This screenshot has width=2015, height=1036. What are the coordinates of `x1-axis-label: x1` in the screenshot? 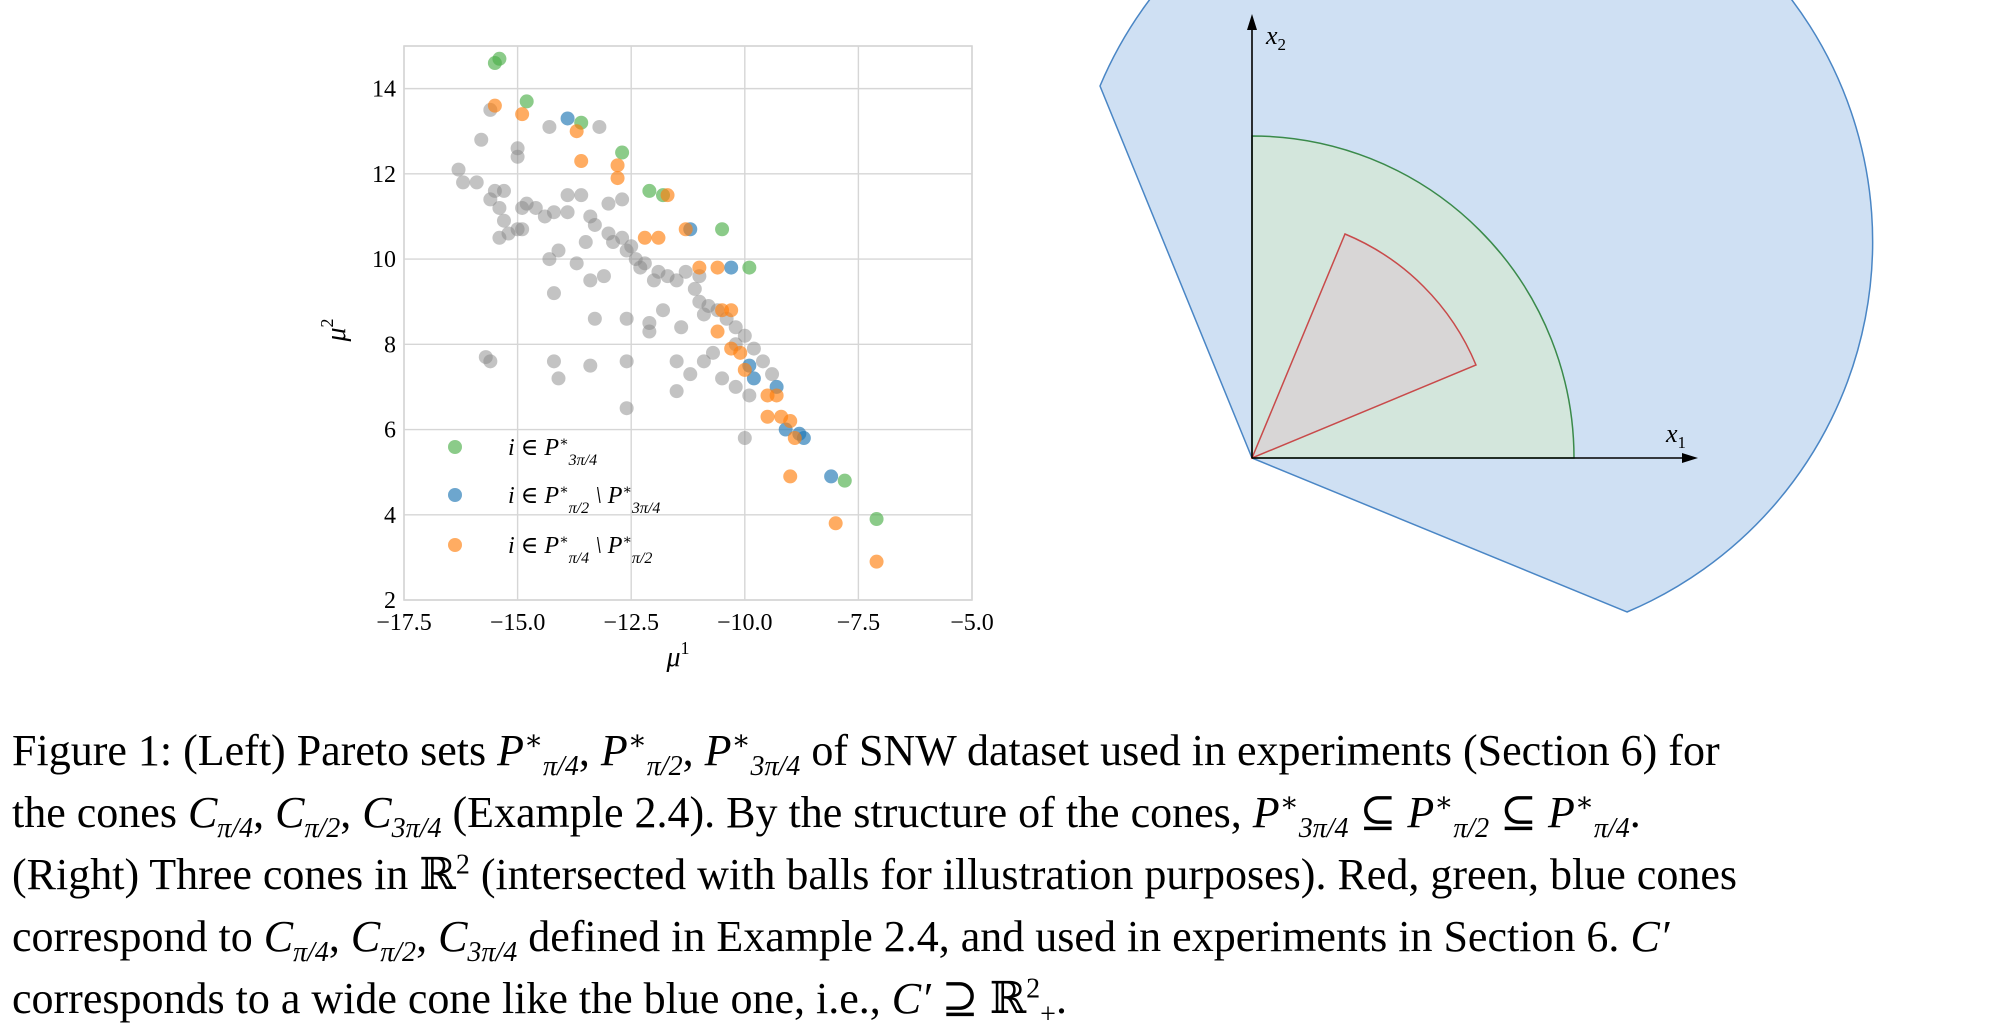 It's located at (1675, 435).